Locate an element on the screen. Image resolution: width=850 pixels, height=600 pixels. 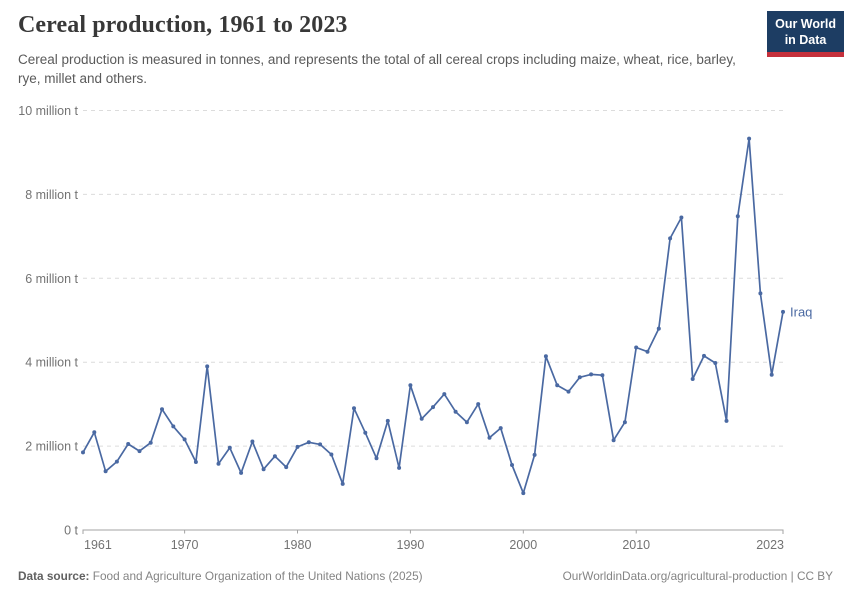
y-tick-label: 0 t is located at coordinates (71, 531).